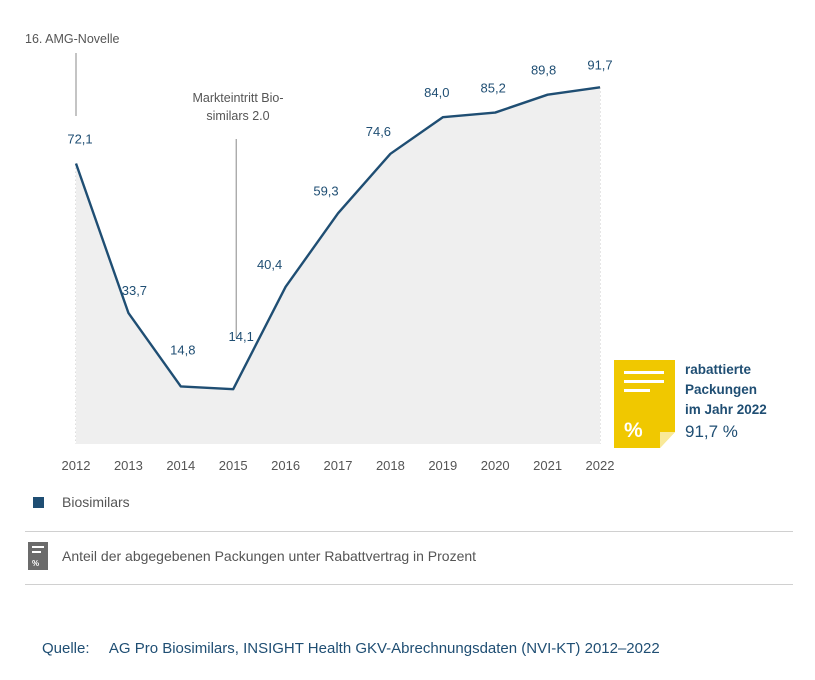 The width and height of the screenshot is (815, 680). Describe the element at coordinates (378, 131) in the screenshot. I see `value-label-2018: 74,6` at that location.